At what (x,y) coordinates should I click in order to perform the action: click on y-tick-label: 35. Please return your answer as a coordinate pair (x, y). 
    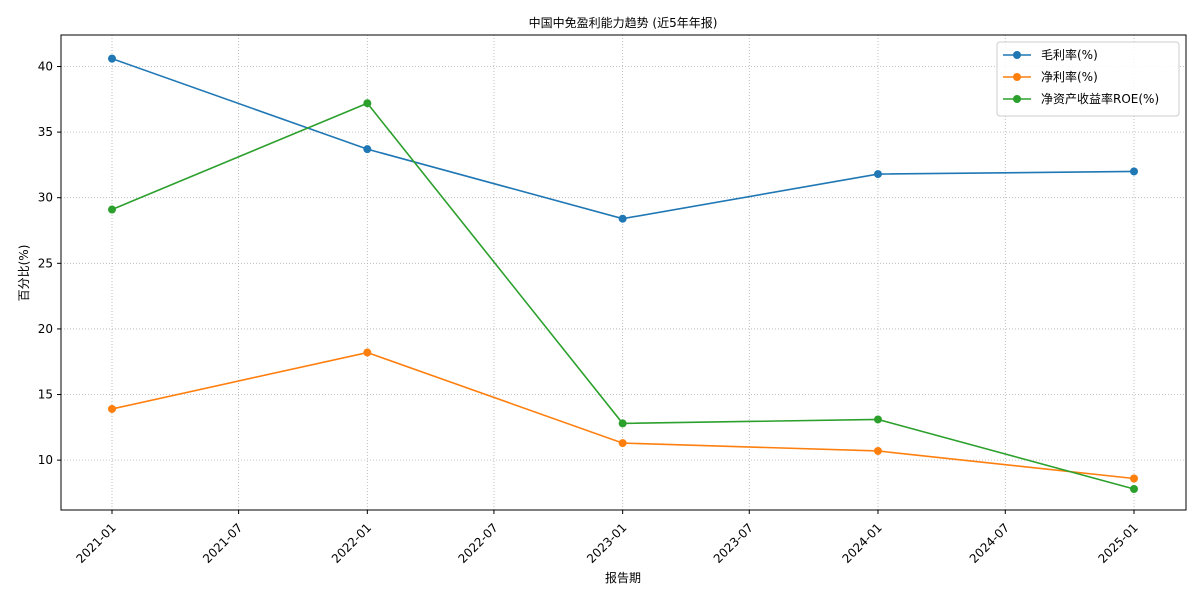
    Looking at the image, I should click on (45, 132).